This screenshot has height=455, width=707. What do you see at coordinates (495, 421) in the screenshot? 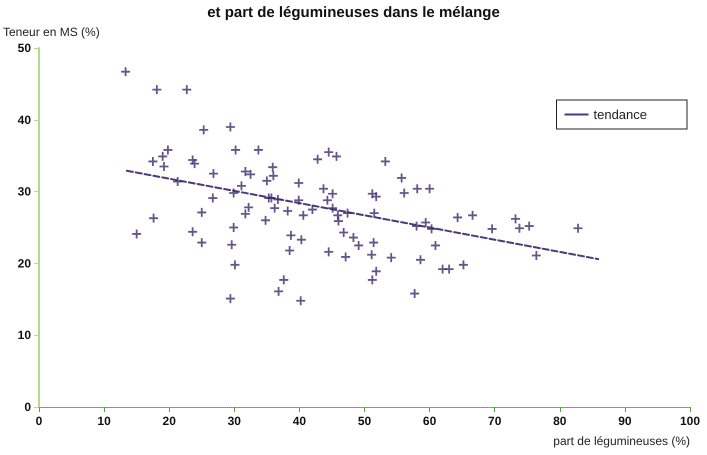
I see `x-tick-label: 70` at bounding box center [495, 421].